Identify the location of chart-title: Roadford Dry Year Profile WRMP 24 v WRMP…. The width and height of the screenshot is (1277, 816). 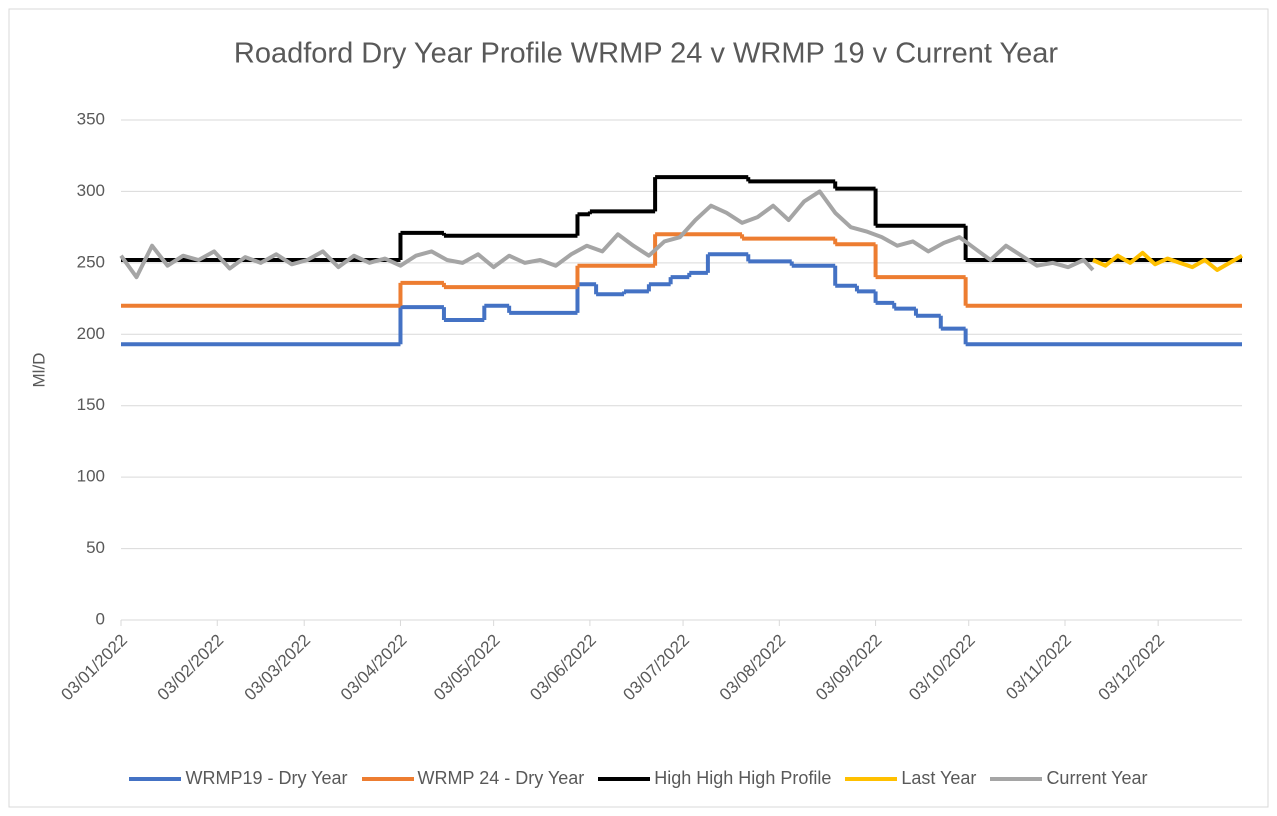
(646, 54).